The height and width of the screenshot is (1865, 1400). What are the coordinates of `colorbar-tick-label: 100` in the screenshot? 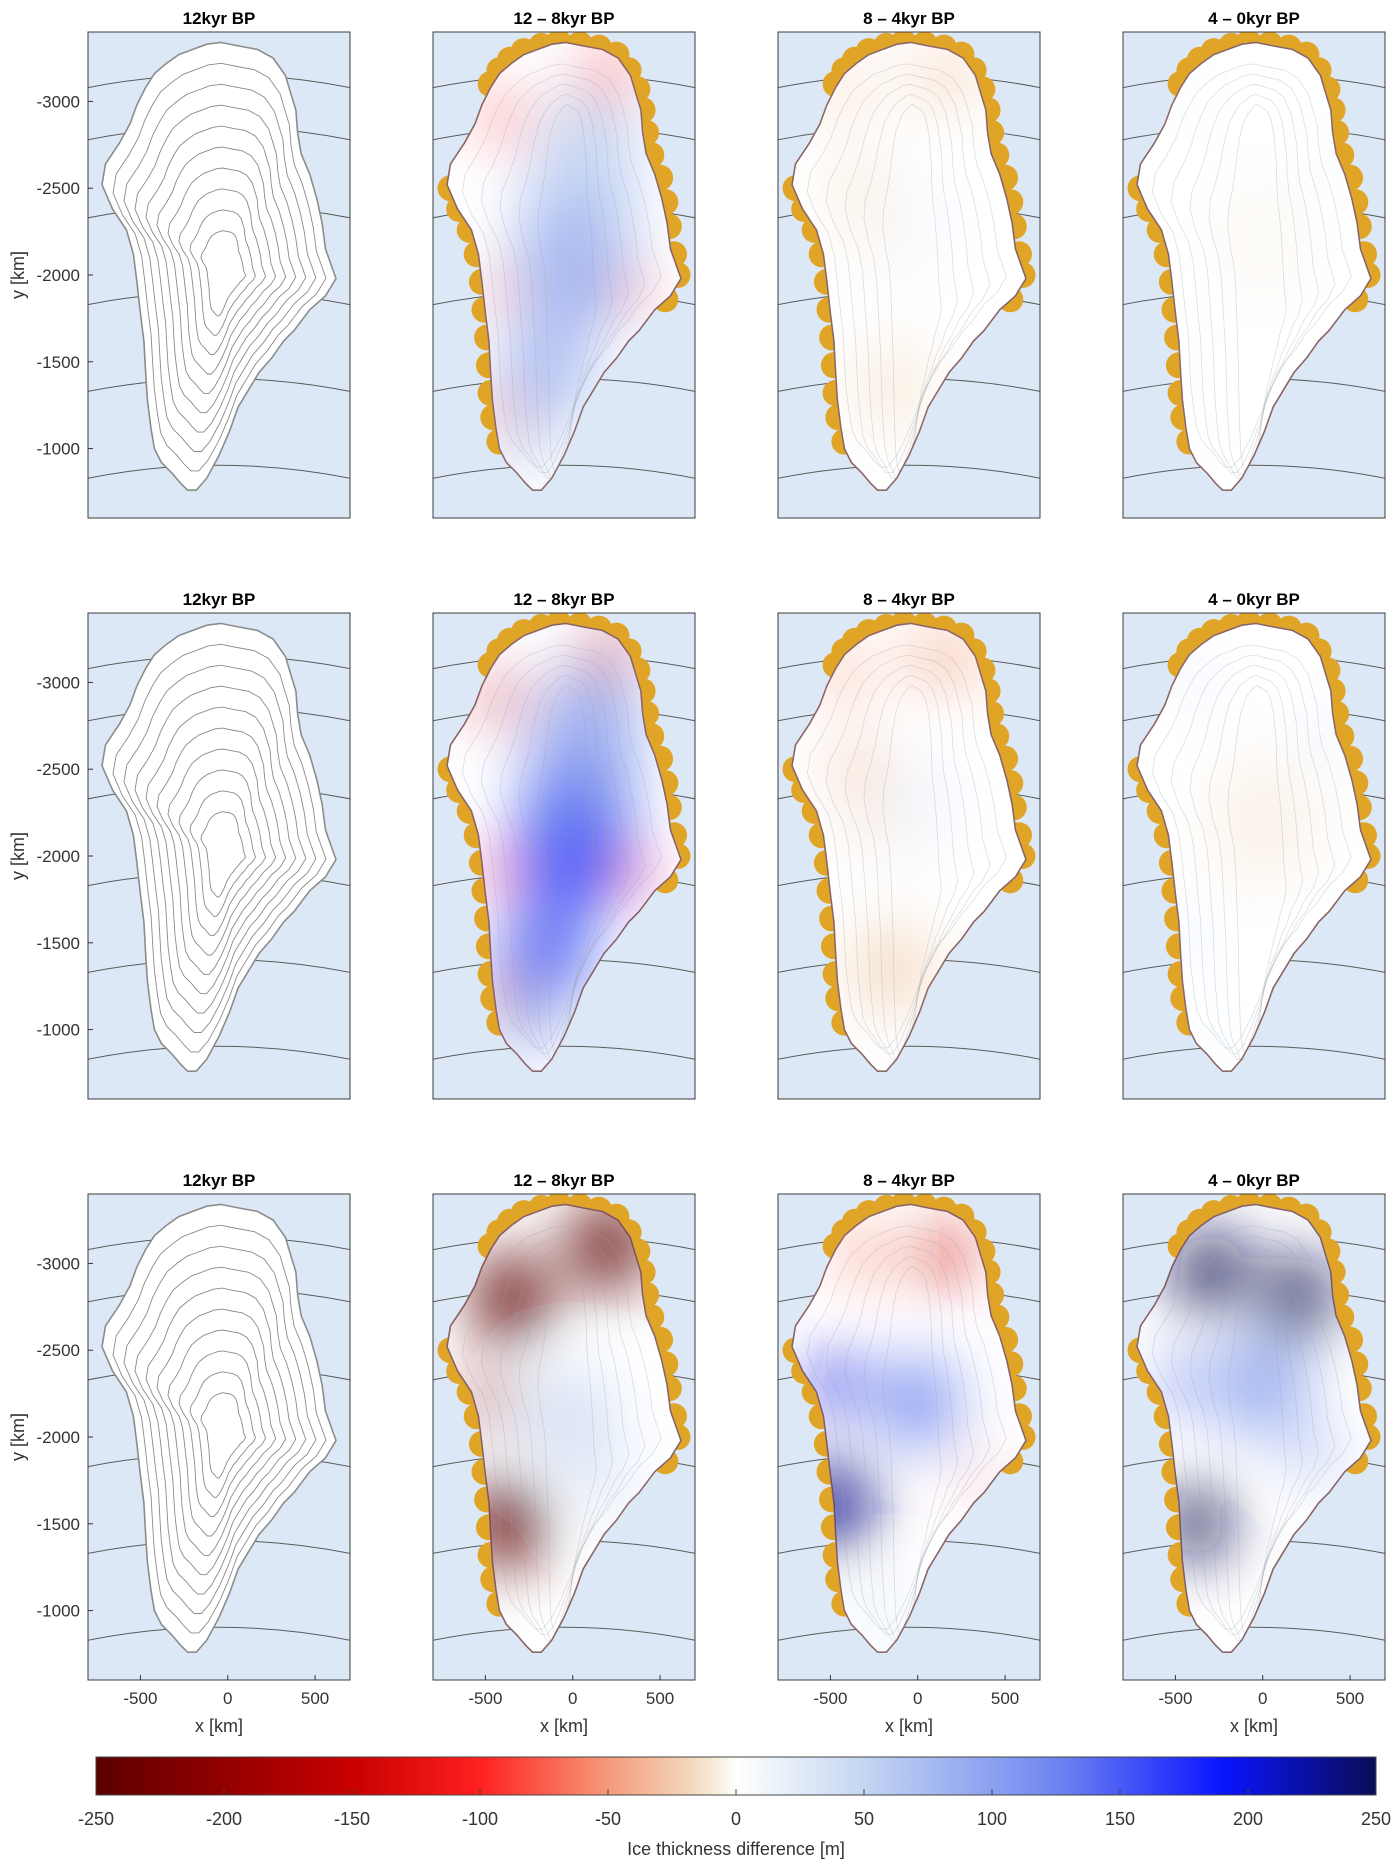 It's located at (992, 1819).